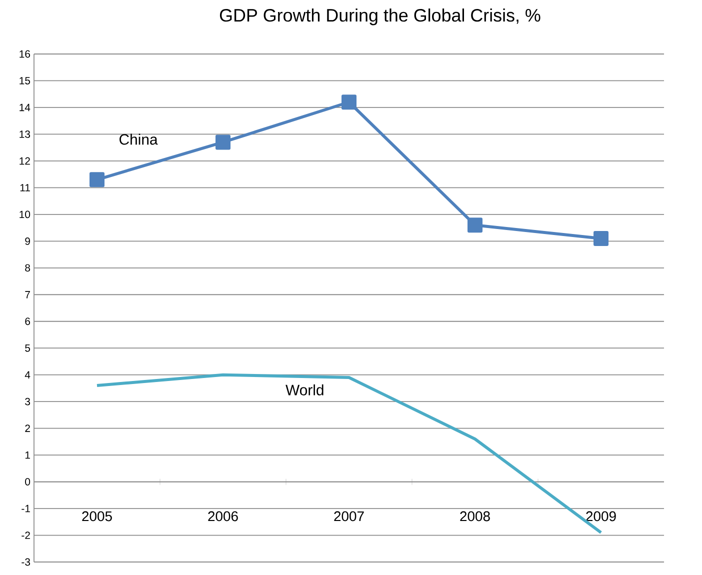  What do you see at coordinates (27, 294) in the screenshot?
I see `y-tick-label: 7` at bounding box center [27, 294].